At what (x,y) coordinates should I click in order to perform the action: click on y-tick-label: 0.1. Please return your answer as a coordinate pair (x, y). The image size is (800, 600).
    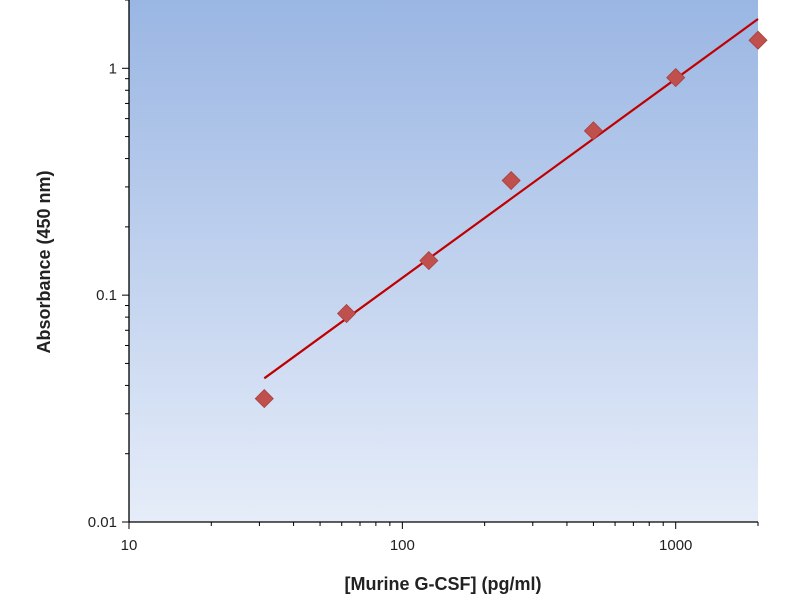
    Looking at the image, I should click on (106, 295).